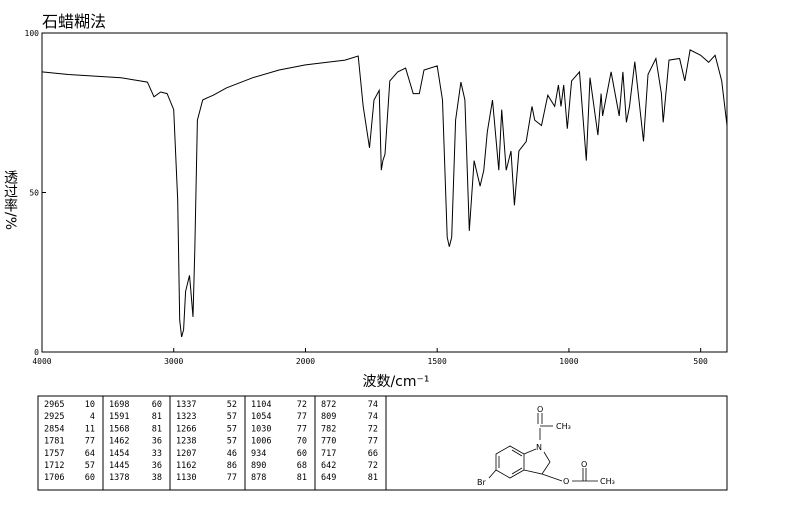  Describe the element at coordinates (258, 478) in the screenshot. I see `table-wavenumber: 878` at that location.